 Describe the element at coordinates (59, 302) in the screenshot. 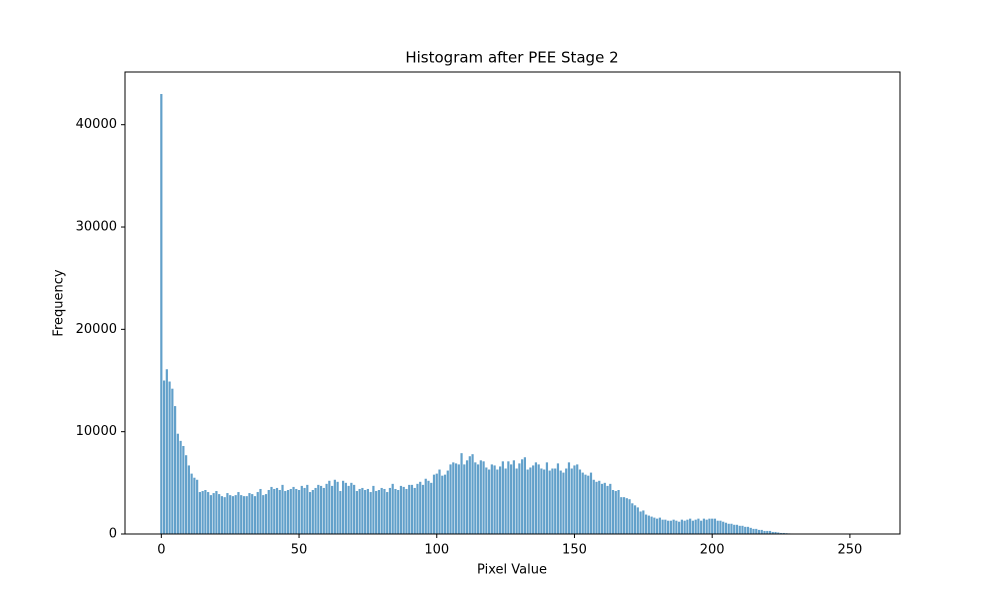

I see `y-axis-label: Frequency` at that location.